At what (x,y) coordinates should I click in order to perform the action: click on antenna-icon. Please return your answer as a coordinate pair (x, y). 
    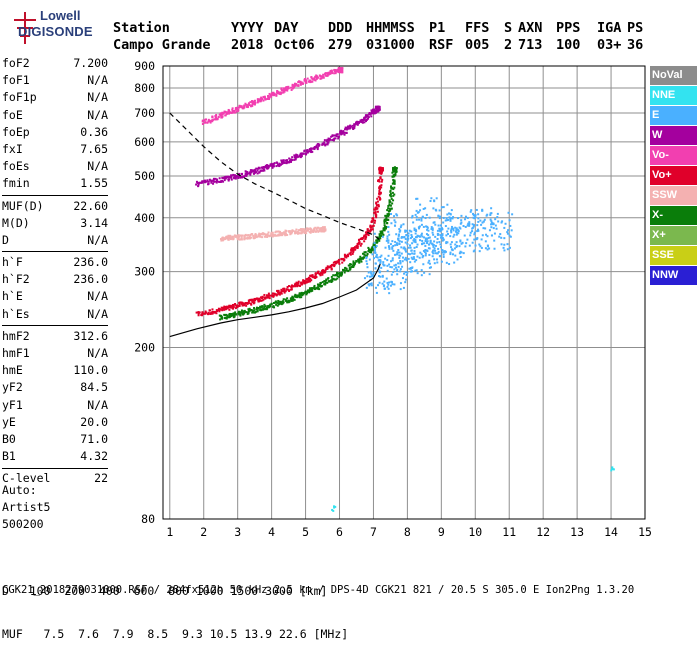
    Looking at the image, I should click on (25, 28).